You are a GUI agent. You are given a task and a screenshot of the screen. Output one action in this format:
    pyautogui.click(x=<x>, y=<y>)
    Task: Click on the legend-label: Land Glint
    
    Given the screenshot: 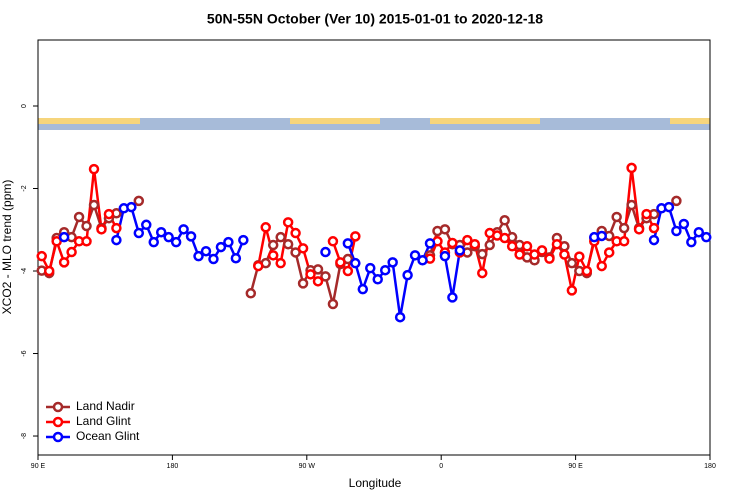 What is the action you would take?
    pyautogui.click(x=103, y=421)
    